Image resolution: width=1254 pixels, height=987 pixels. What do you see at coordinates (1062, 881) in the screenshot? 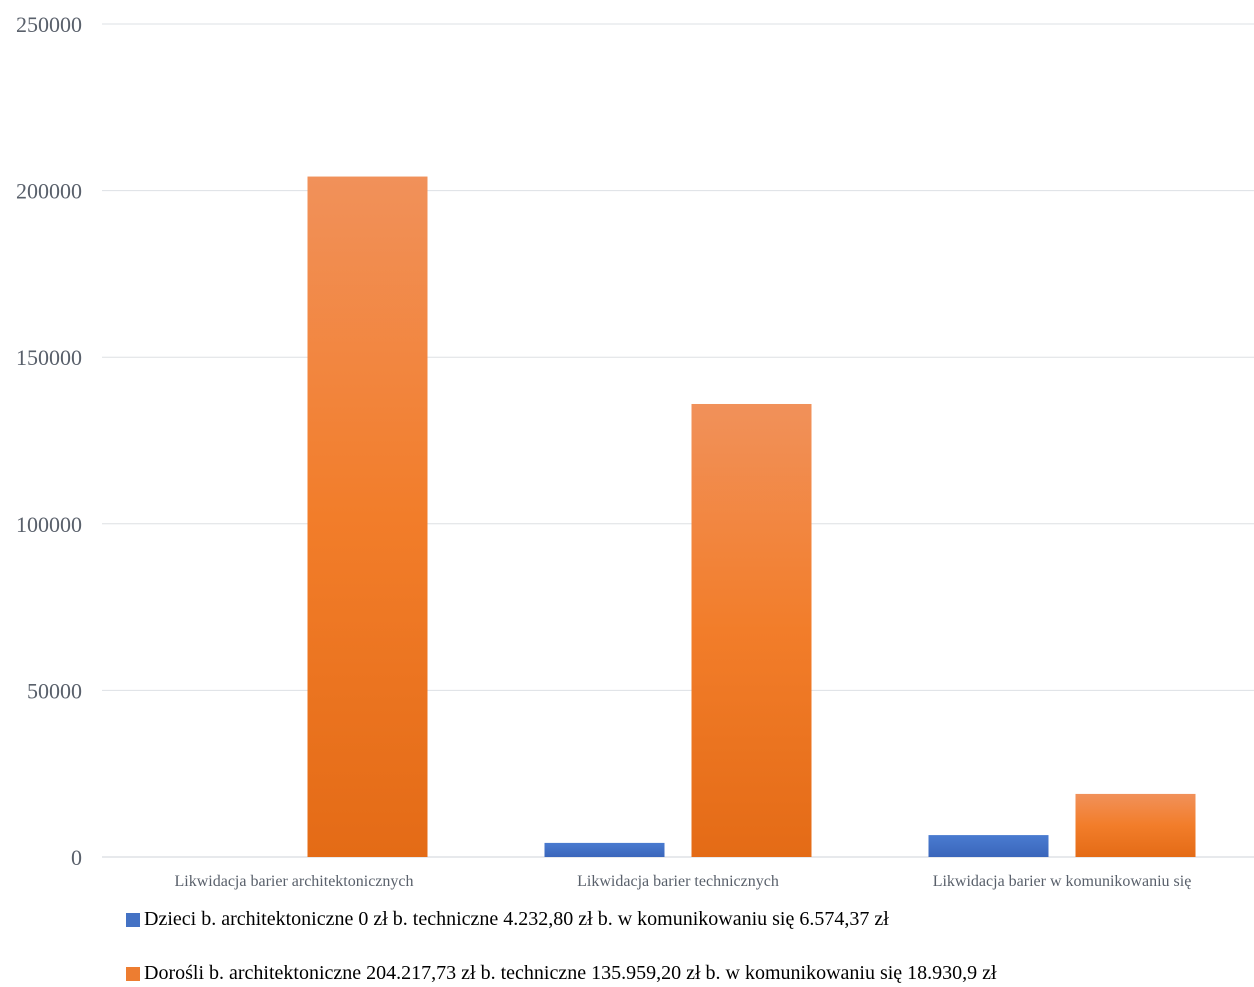
I see `x-category-label: Likwidacja barier w komunikowaniu się` at bounding box center [1062, 881].